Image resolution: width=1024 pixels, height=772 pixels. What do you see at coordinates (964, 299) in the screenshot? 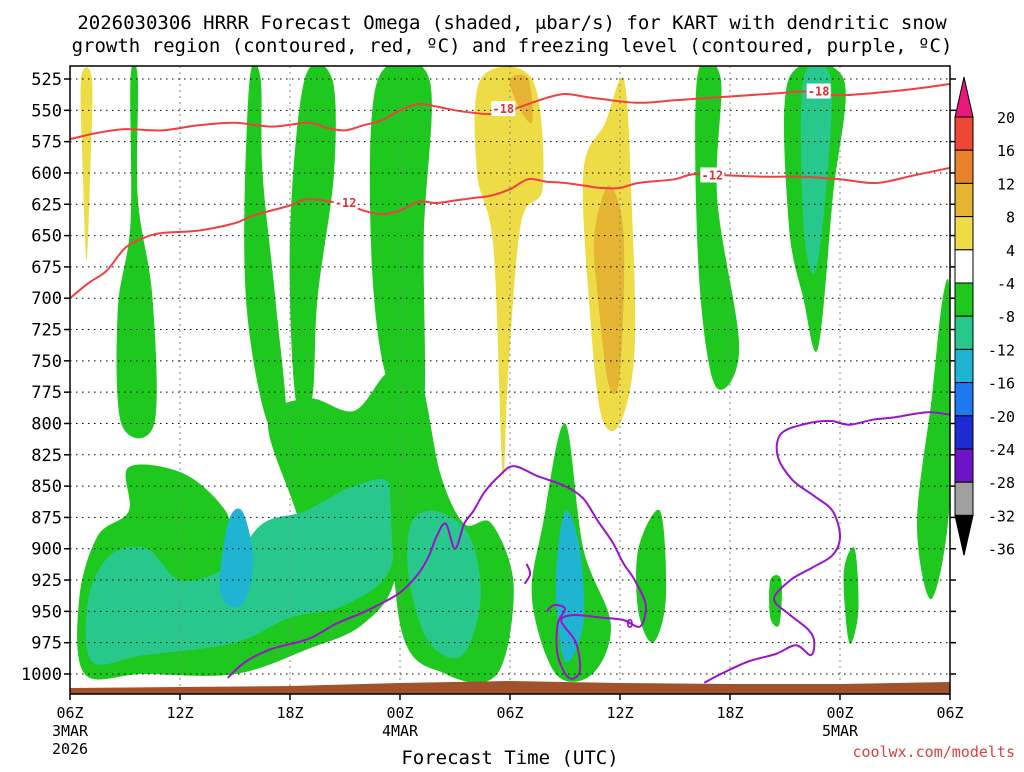
I see `colorbar-bin--8` at bounding box center [964, 299].